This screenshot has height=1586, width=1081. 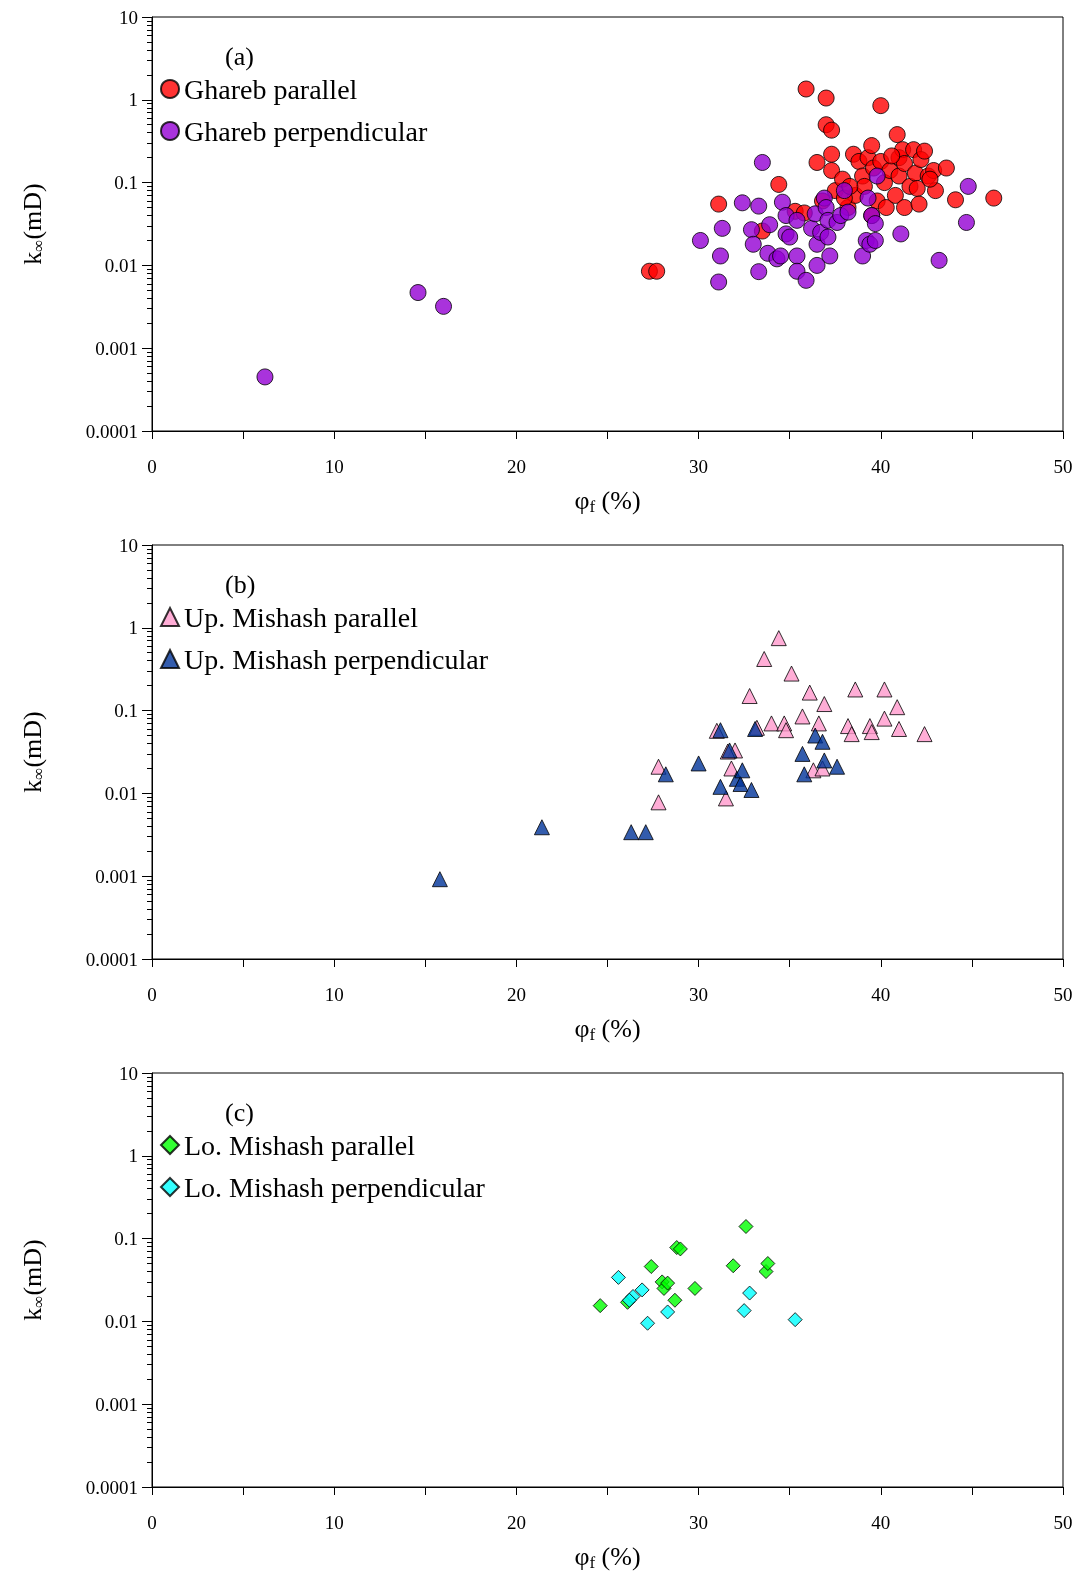 What do you see at coordinates (306, 131) in the screenshot?
I see `legend-label: Ghareb perpendicular` at bounding box center [306, 131].